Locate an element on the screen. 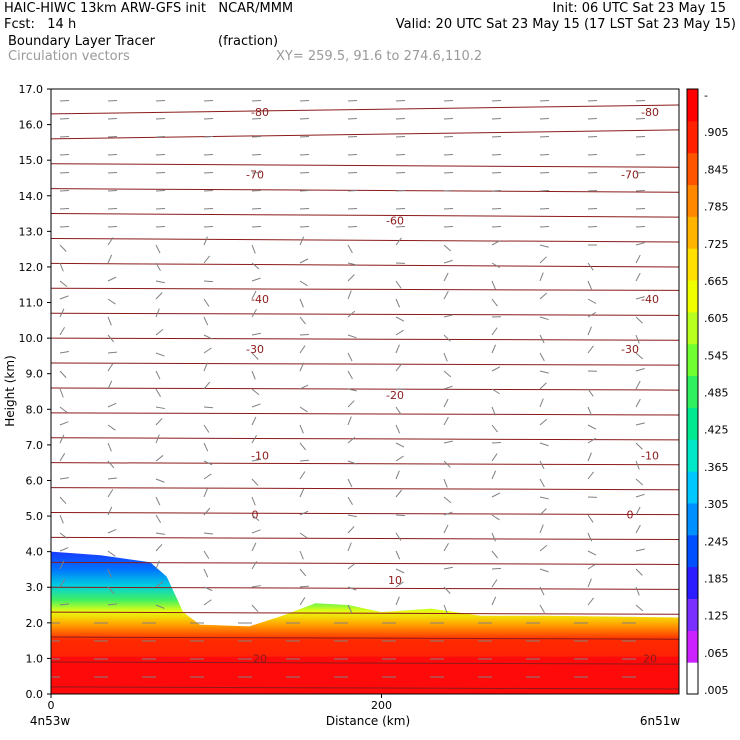 The width and height of the screenshot is (740, 740). colorbar-label: .125 is located at coordinates (716, 616).